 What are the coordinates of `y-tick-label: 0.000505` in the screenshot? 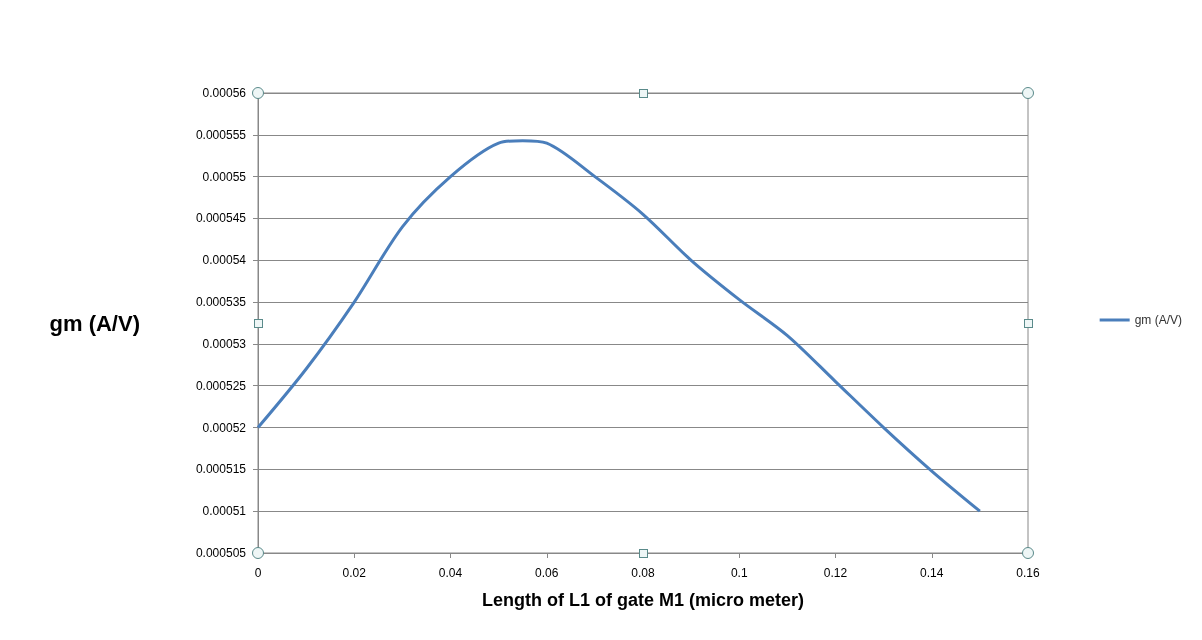 It's located at (221, 553).